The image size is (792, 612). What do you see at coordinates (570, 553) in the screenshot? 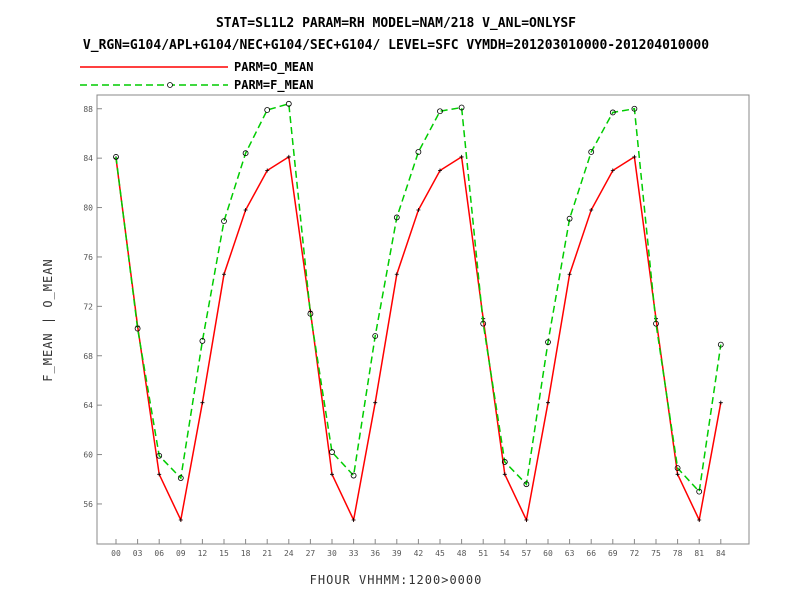
I see `x-tick-label: 63` at bounding box center [570, 553].